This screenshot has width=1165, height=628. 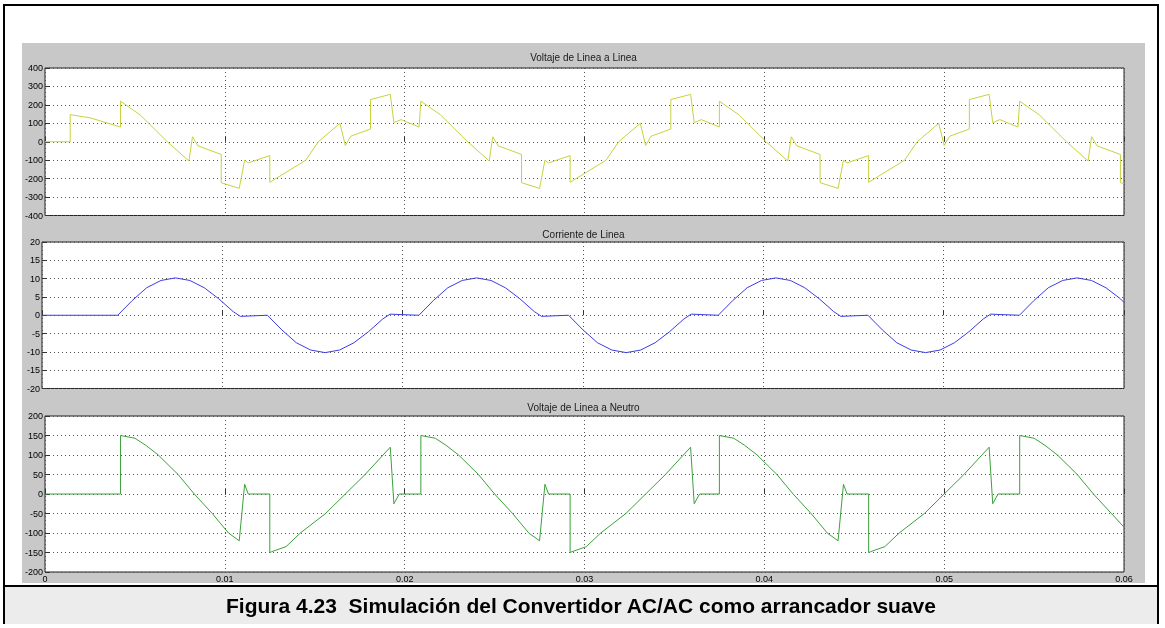 What do you see at coordinates (584, 578) in the screenshot?
I see `x-tick-label: 0.03` at bounding box center [584, 578].